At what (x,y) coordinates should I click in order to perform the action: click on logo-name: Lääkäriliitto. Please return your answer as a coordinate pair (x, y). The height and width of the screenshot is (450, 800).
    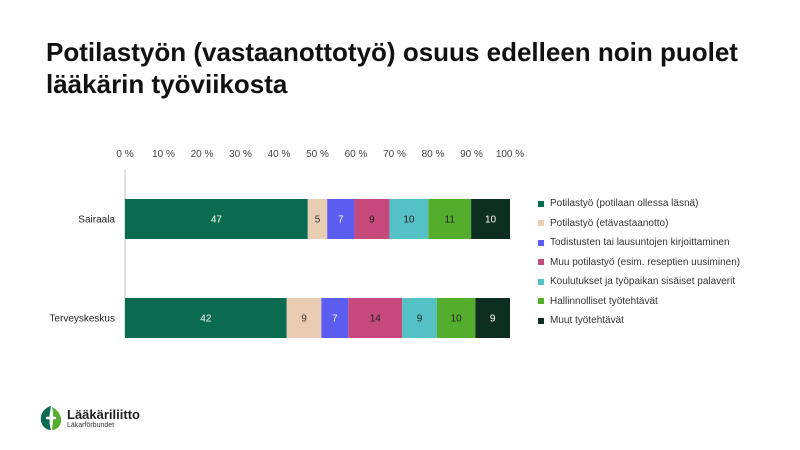
    Looking at the image, I should click on (103, 414).